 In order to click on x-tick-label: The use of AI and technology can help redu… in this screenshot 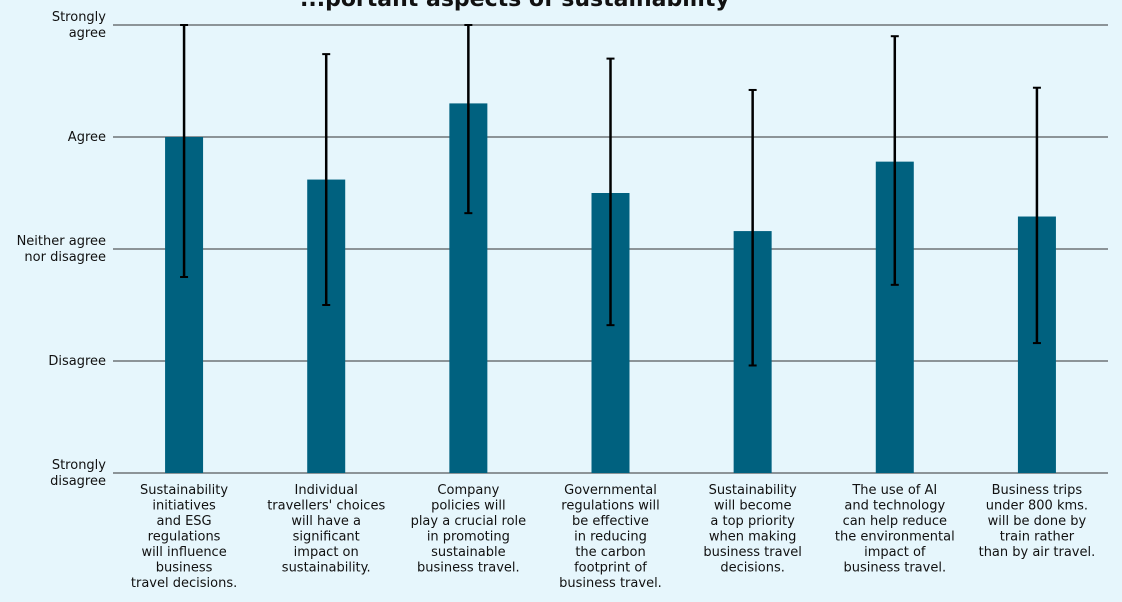, I will do `click(895, 529)`.